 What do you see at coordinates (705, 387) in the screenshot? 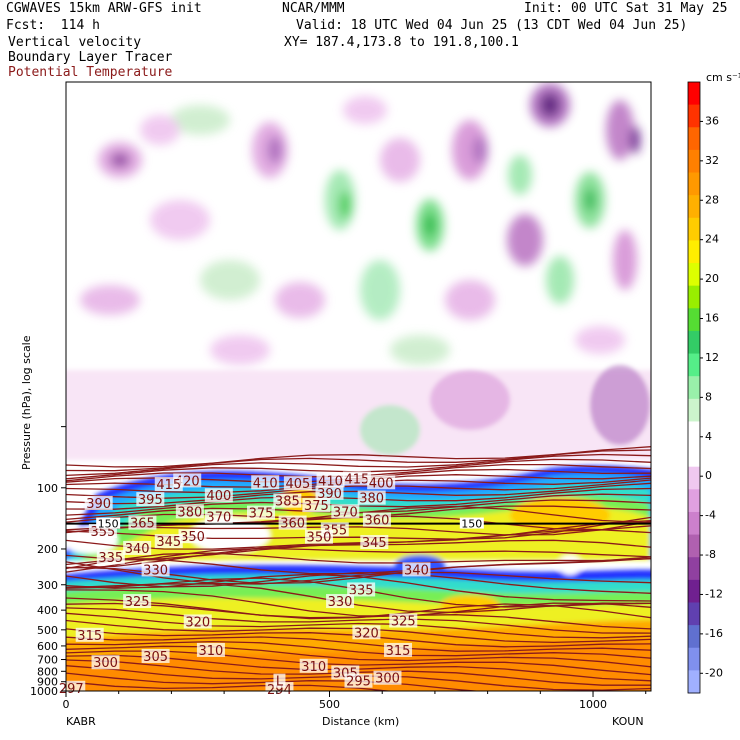
I see `colorbar: 36 32 28 24 20 16 12 8 4 0 -4 -8 -12 -16 -20` at bounding box center [705, 387].